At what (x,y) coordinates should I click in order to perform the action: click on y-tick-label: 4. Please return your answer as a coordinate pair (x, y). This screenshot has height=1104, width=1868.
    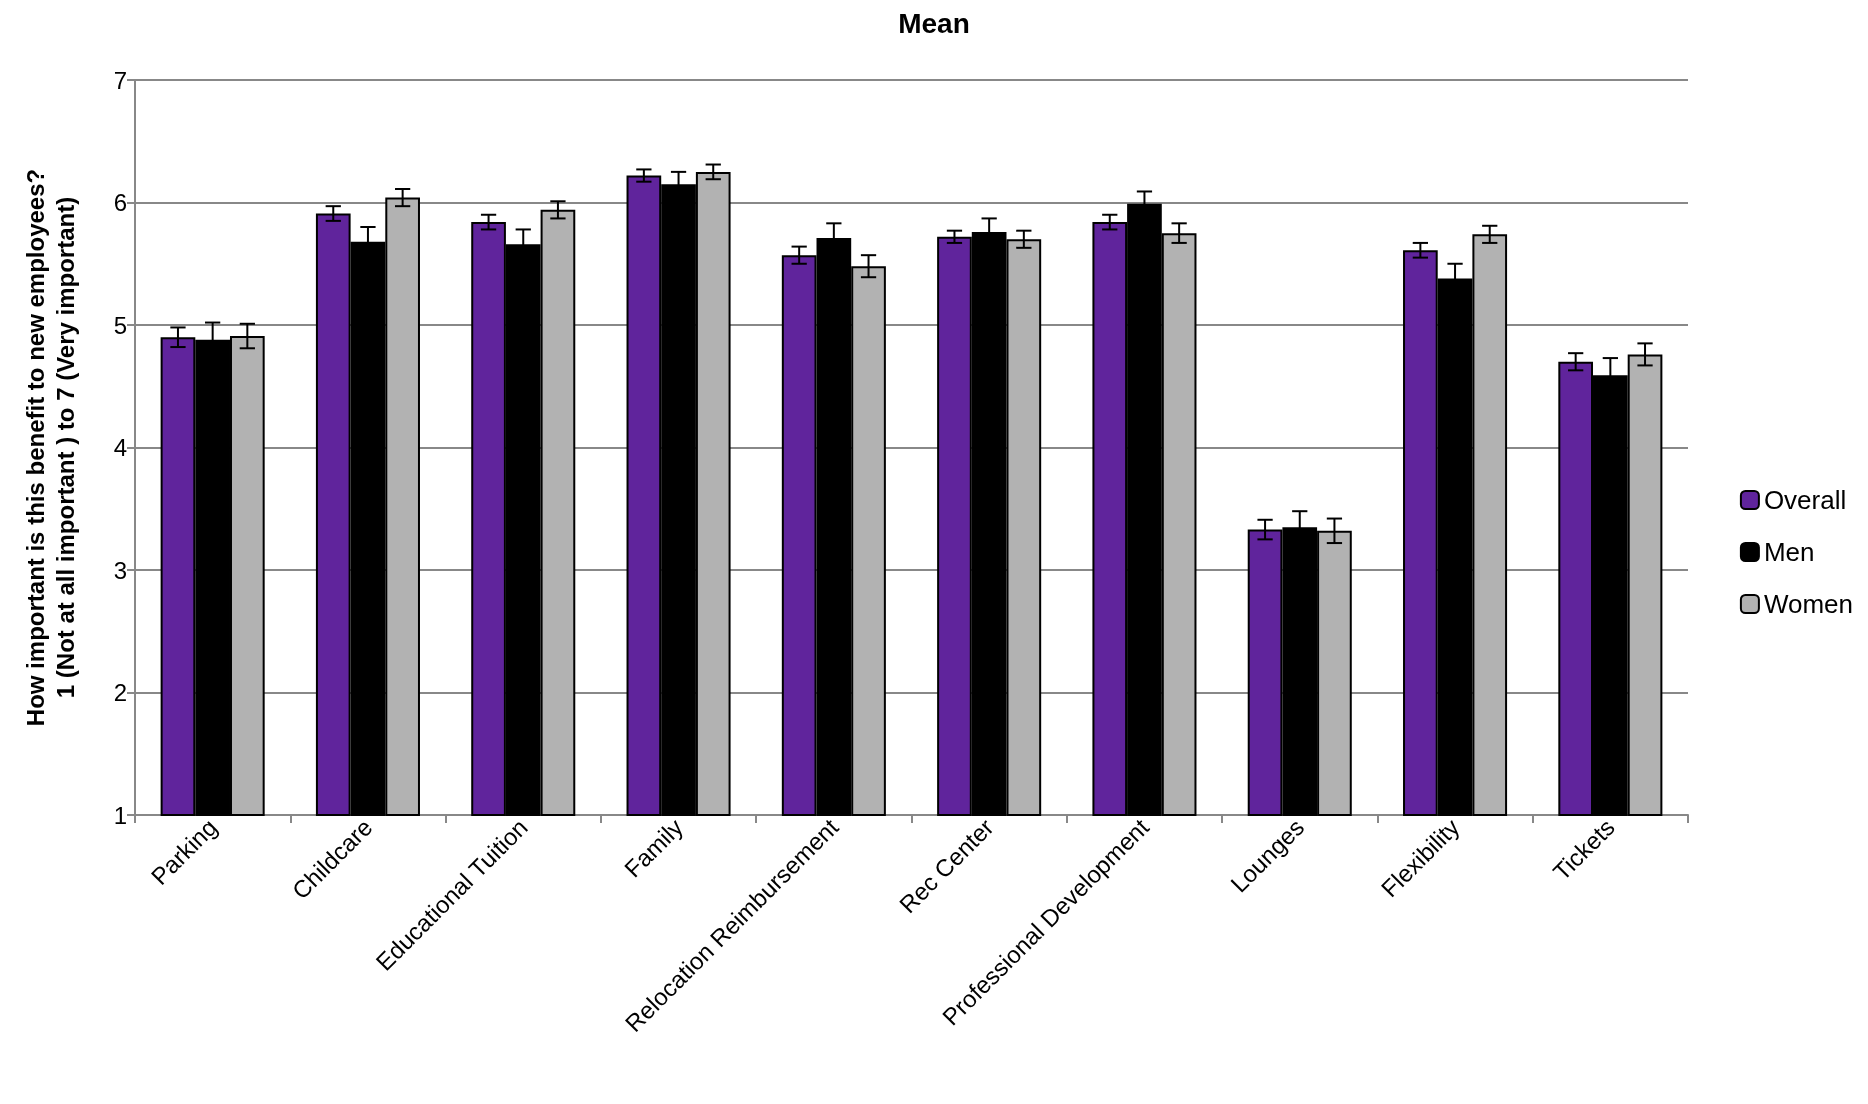
    Looking at the image, I should click on (120, 447).